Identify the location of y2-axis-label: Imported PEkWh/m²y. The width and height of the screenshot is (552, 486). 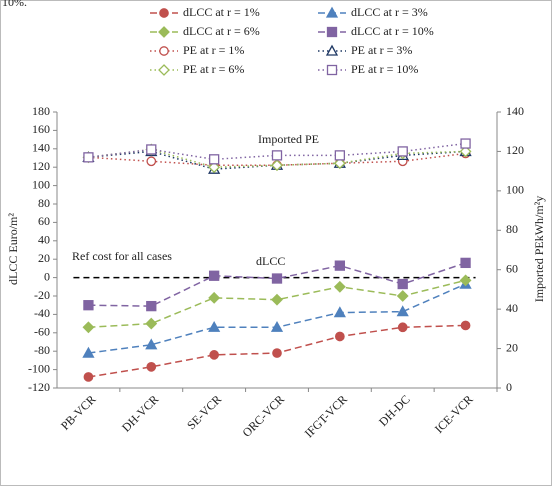
(539, 249).